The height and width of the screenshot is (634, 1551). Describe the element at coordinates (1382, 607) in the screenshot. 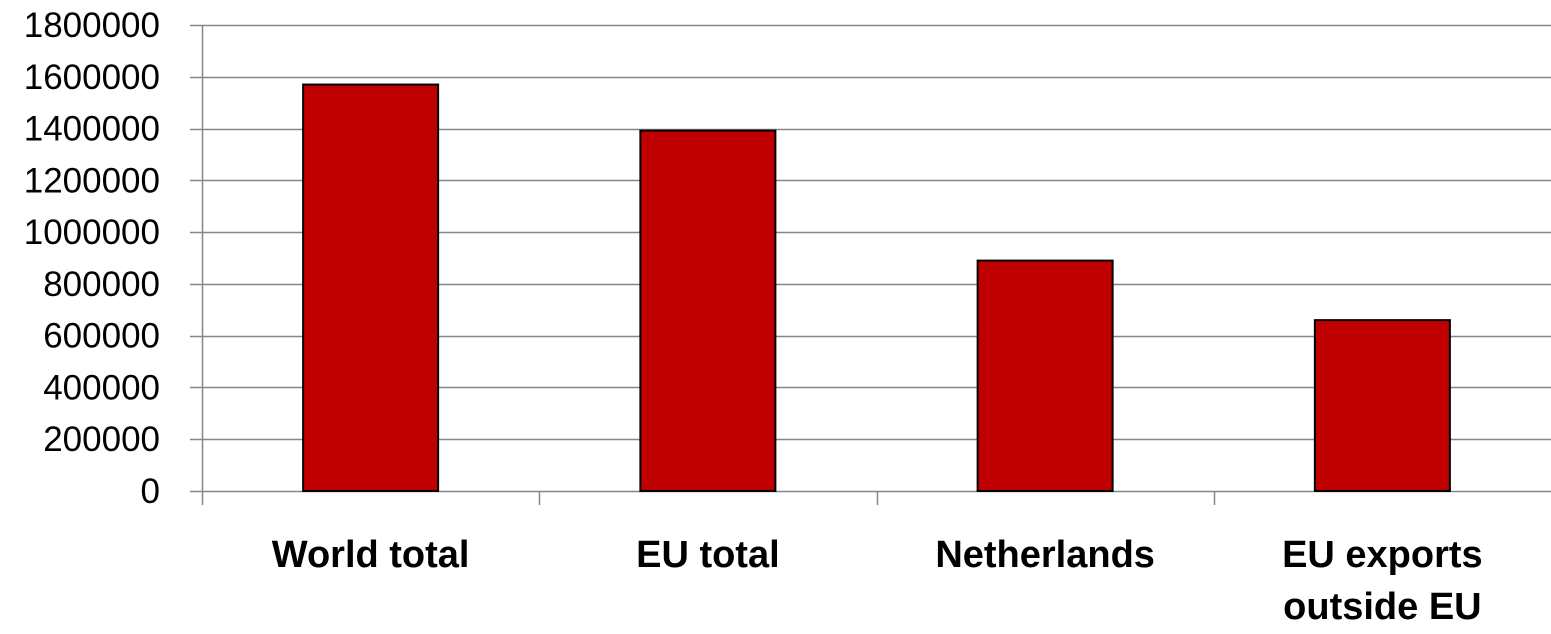

I see `x-tick-label: outside EU` at that location.